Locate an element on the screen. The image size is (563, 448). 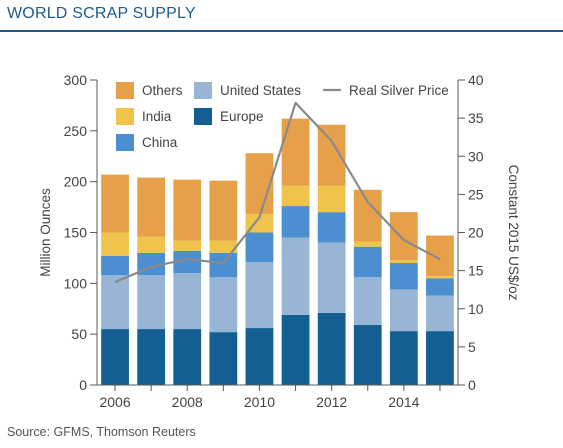
y-tick-label-100: 100 is located at coordinates (76, 283).